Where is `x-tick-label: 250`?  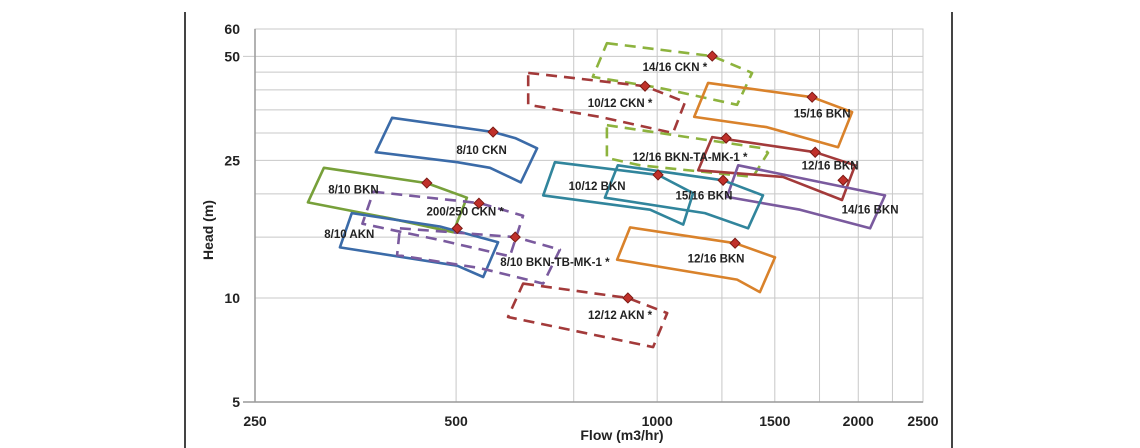 x-tick-label: 250 is located at coordinates (255, 421).